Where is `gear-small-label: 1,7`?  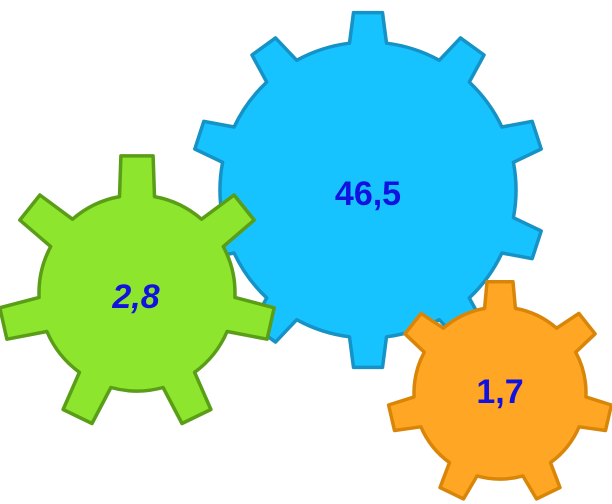 gear-small-label: 1,7 is located at coordinates (499, 392).